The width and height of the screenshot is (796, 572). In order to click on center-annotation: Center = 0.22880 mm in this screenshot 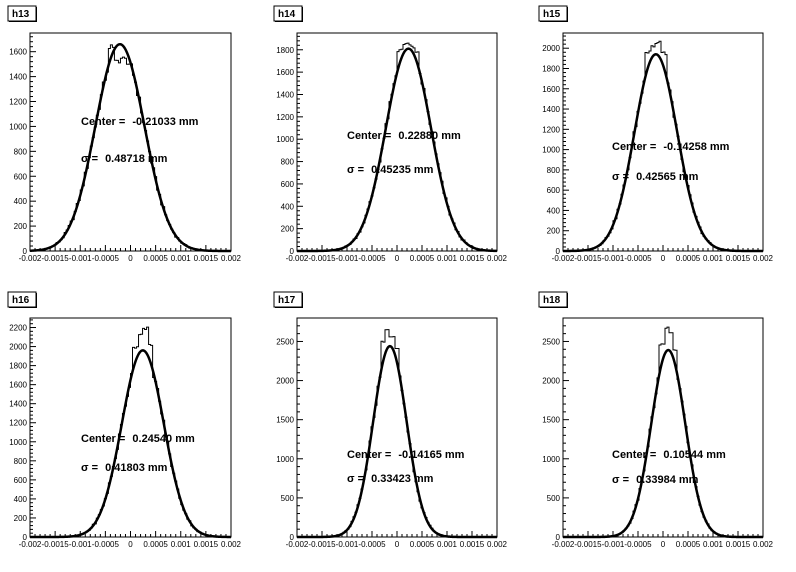, I will do `click(404, 136)`.